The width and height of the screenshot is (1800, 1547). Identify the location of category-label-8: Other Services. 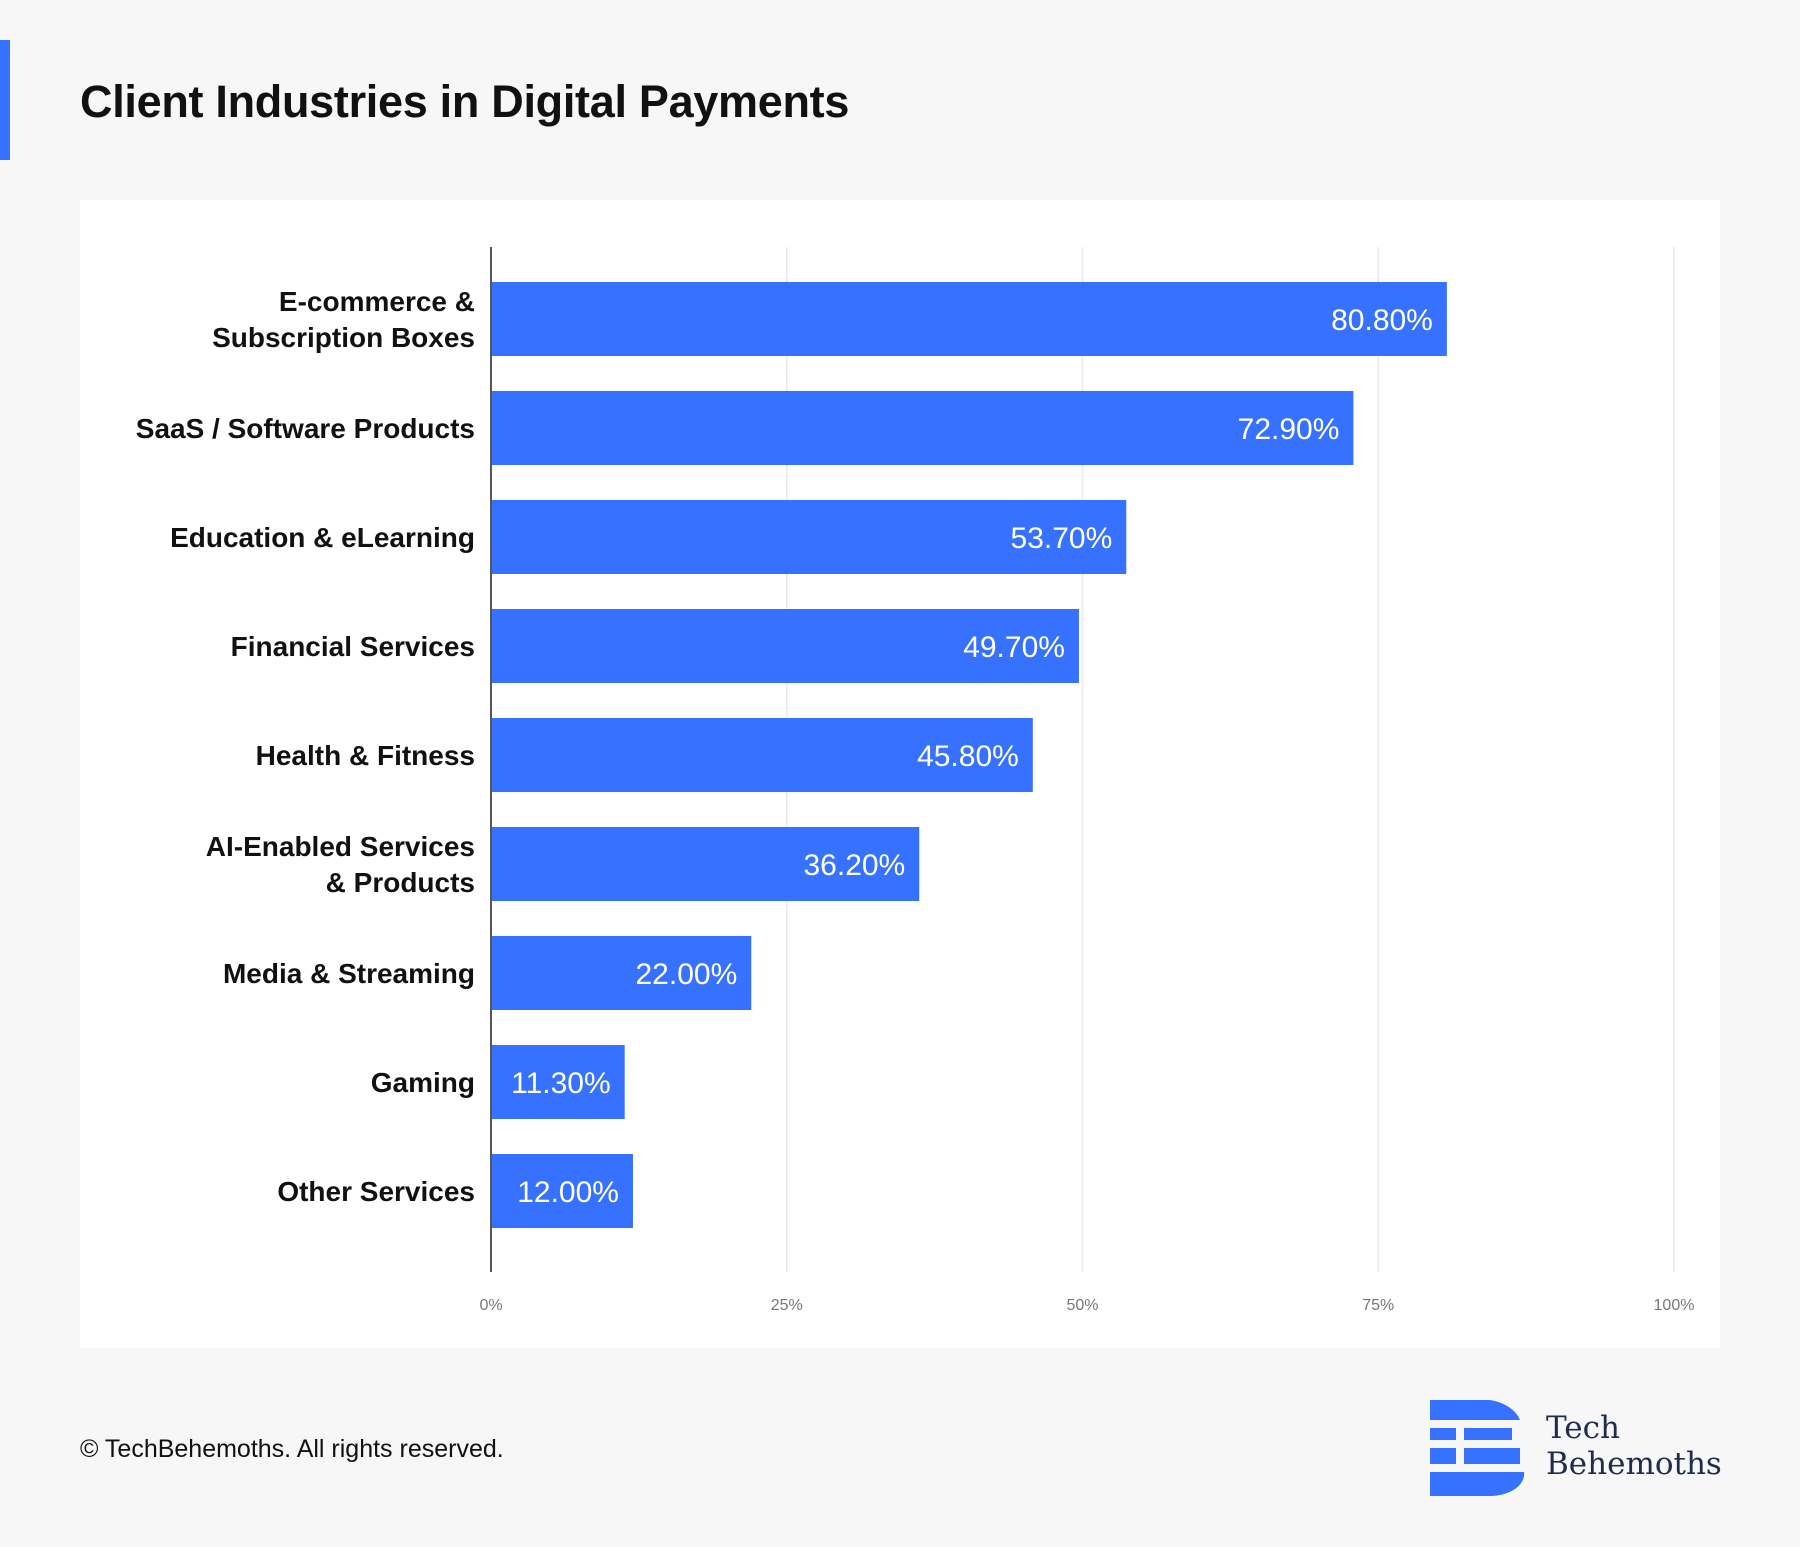
(376, 1191).